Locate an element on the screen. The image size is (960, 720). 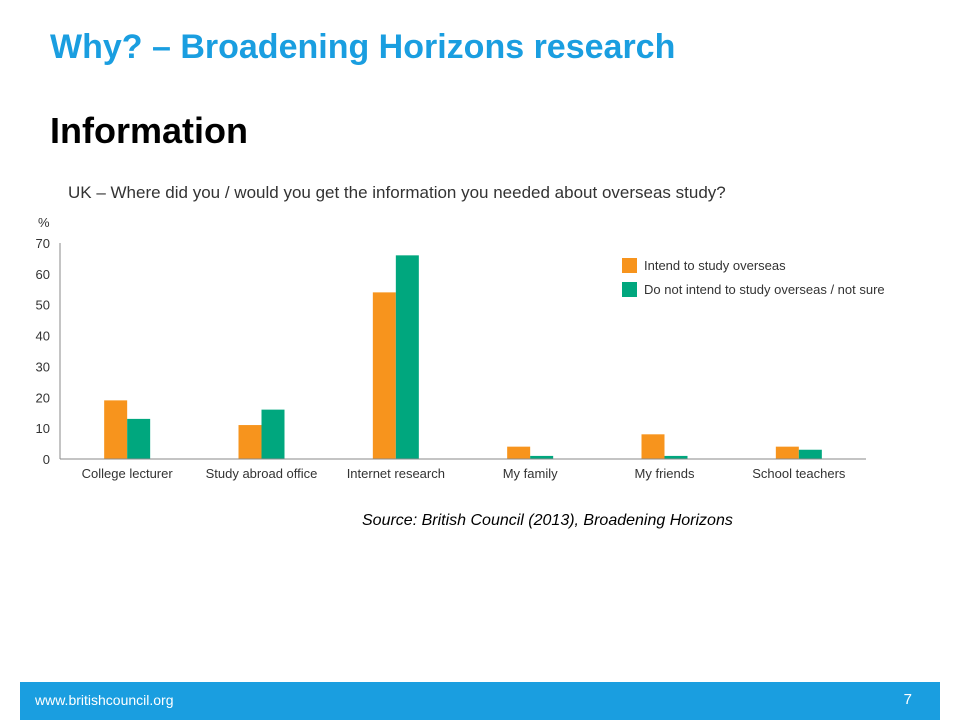
y-tick-label: 50 is located at coordinates (43, 305).